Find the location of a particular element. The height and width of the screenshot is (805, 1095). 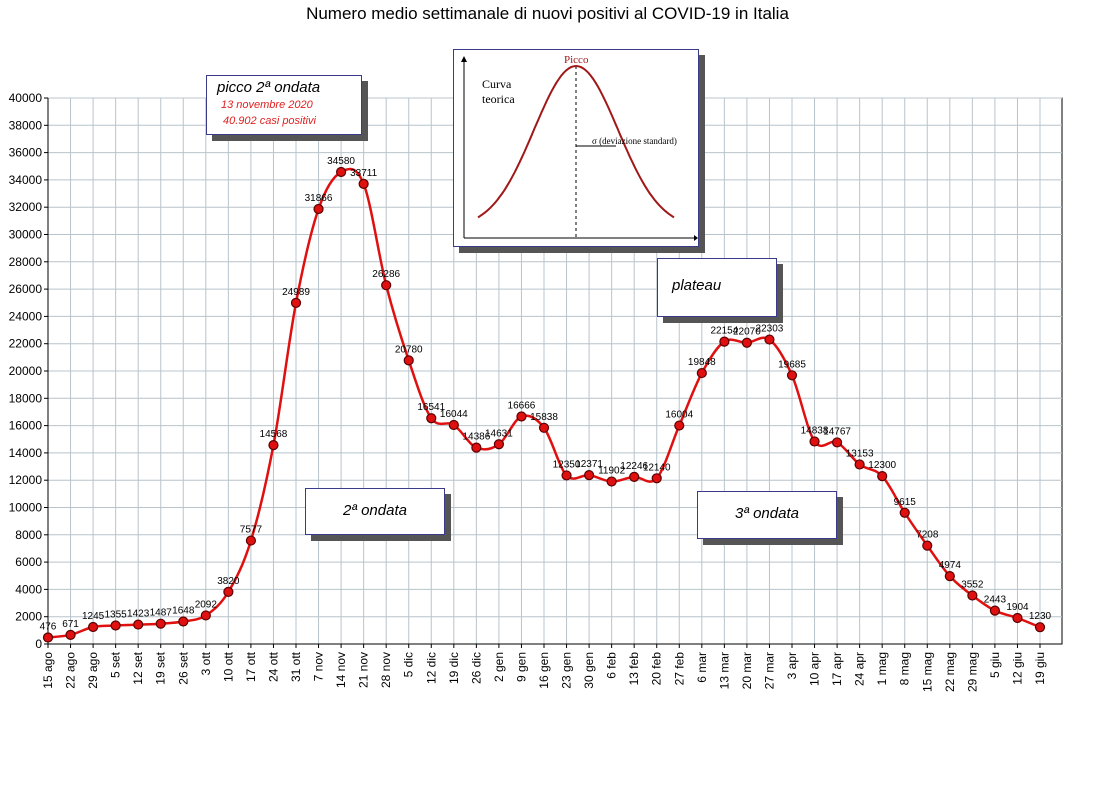

y-tick-label: 38000 is located at coordinates (26, 125).